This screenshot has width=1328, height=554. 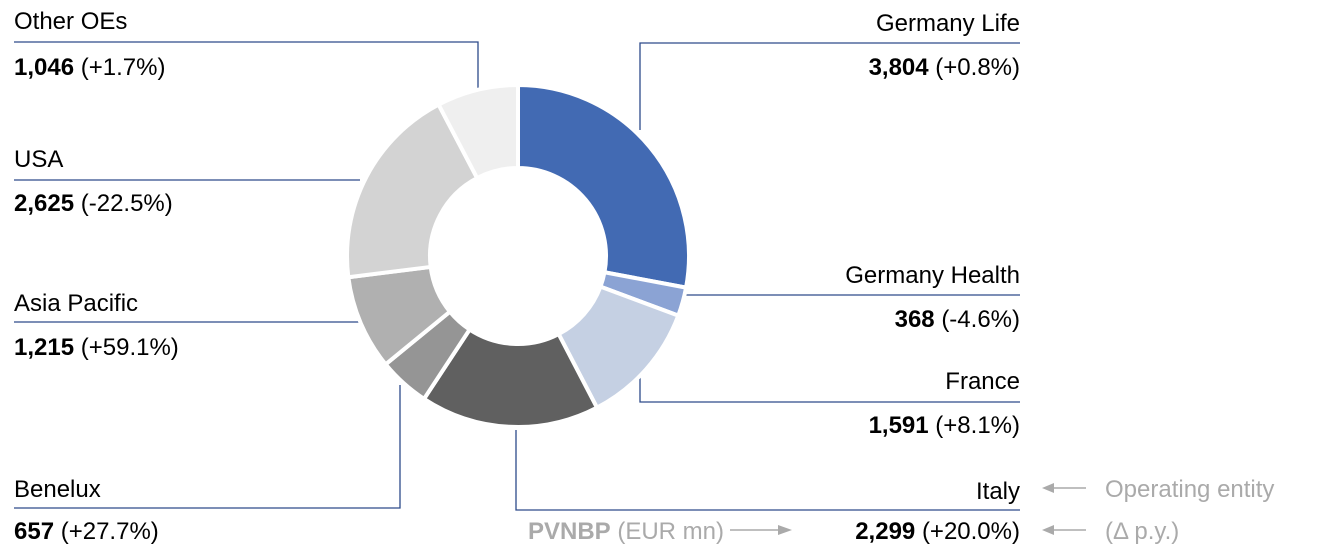 What do you see at coordinates (34, 531) in the screenshot?
I see `value: 657` at bounding box center [34, 531].